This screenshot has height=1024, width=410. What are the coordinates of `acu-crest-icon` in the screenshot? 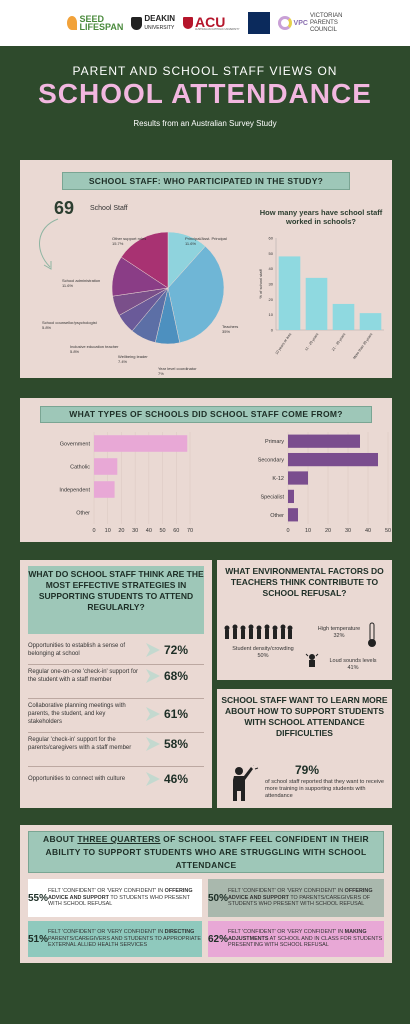 It's located at (188, 23).